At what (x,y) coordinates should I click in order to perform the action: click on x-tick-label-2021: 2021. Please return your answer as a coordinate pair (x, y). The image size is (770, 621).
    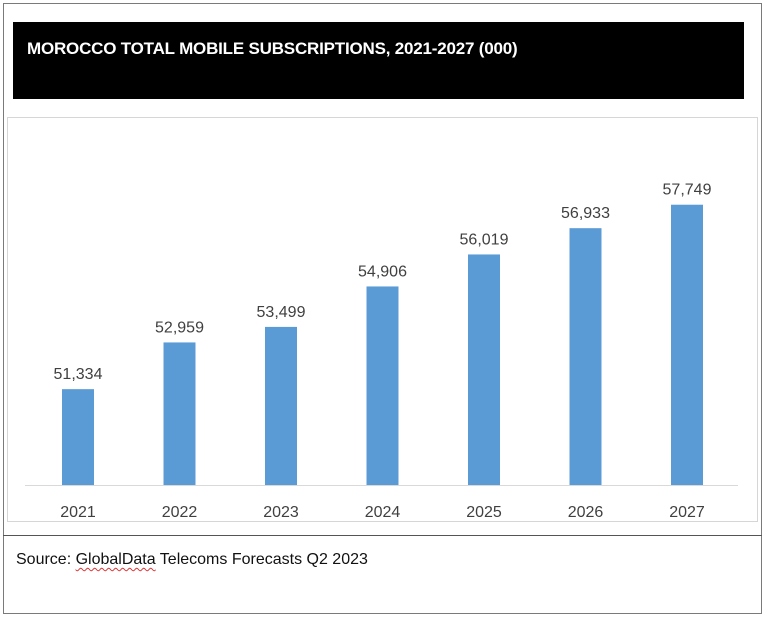
    Looking at the image, I should click on (78, 512).